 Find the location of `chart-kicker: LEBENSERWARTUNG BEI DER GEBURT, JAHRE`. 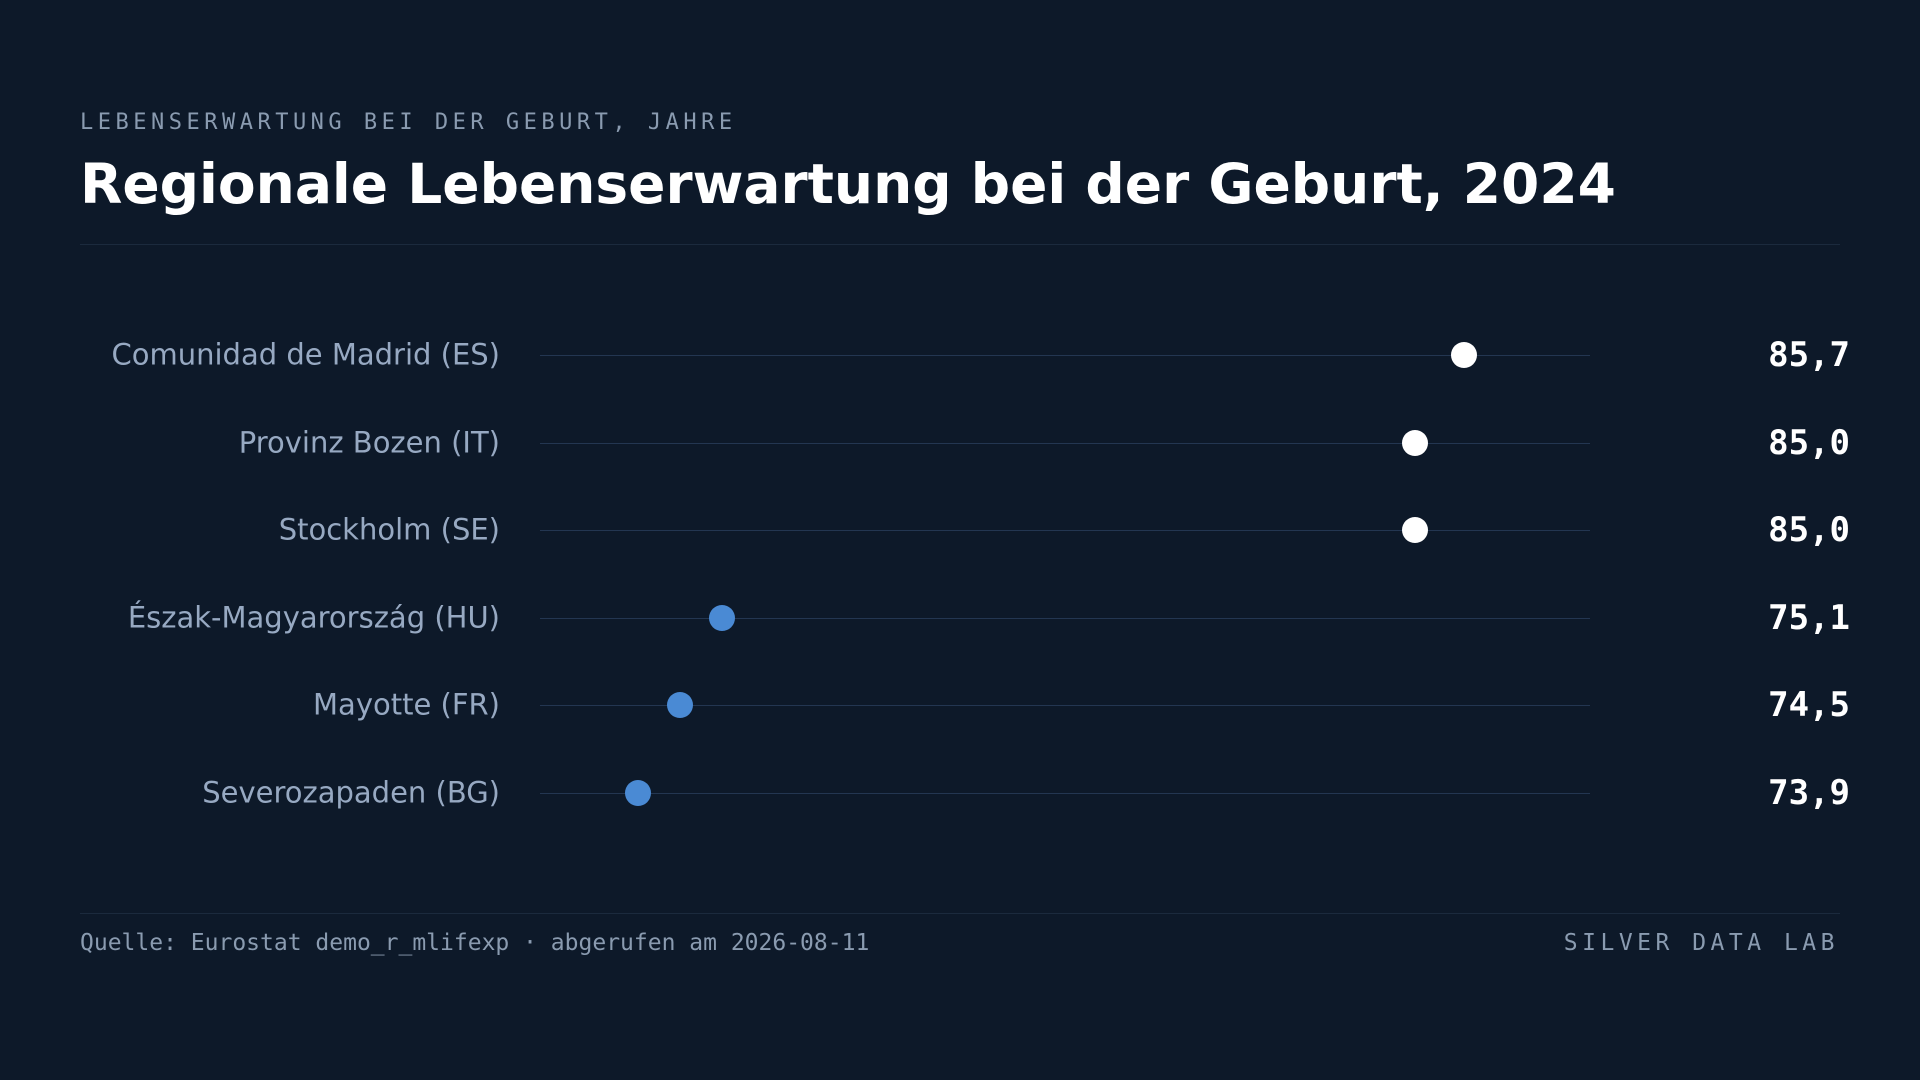

chart-kicker: LEBENSERWARTUNG BEI DER GEBURT, JAHRE is located at coordinates (408, 122).